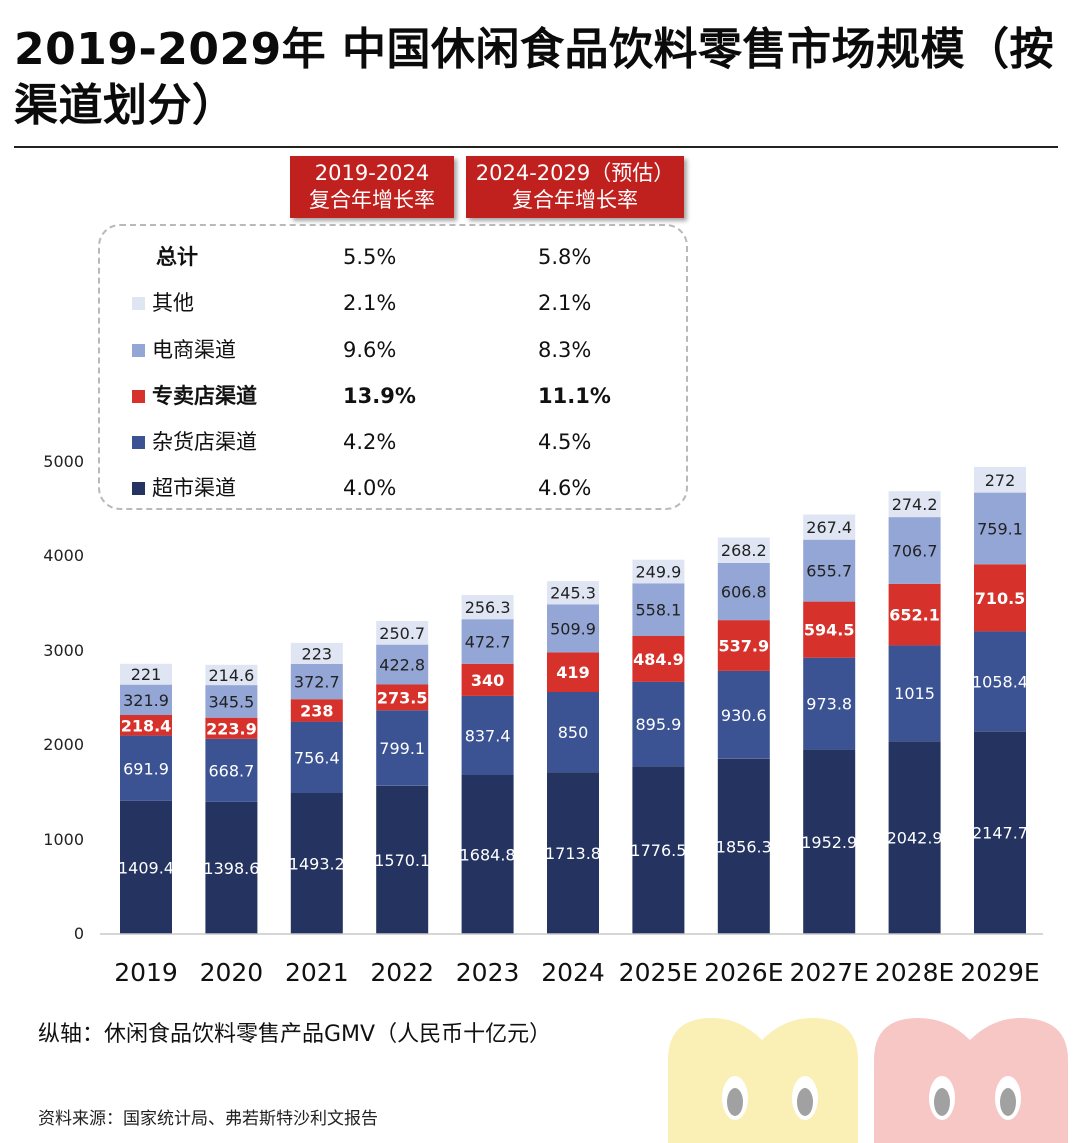 The image size is (1080, 1143). What do you see at coordinates (231, 728) in the screenshot?
I see `bar-segment-series-2-2020` at bounding box center [231, 728].